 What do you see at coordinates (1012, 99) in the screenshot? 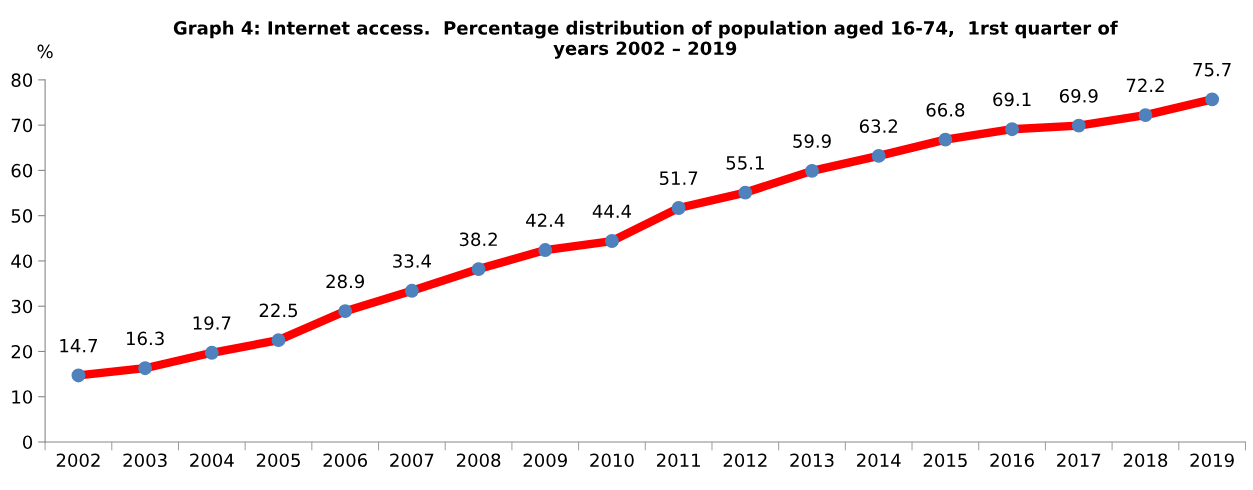
I see `data-label: 69.1` at bounding box center [1012, 99].